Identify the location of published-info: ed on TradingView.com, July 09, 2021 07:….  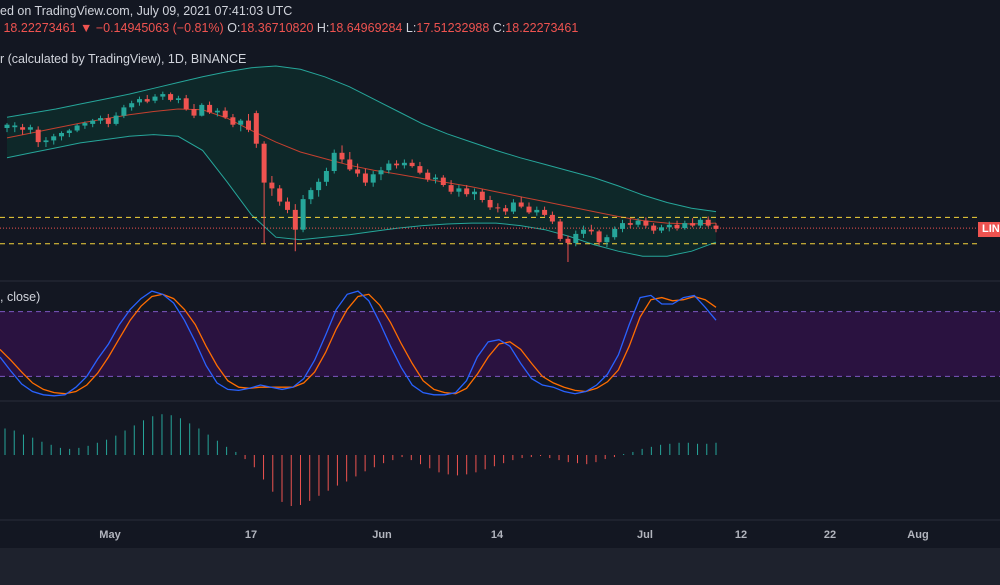
(146, 11).